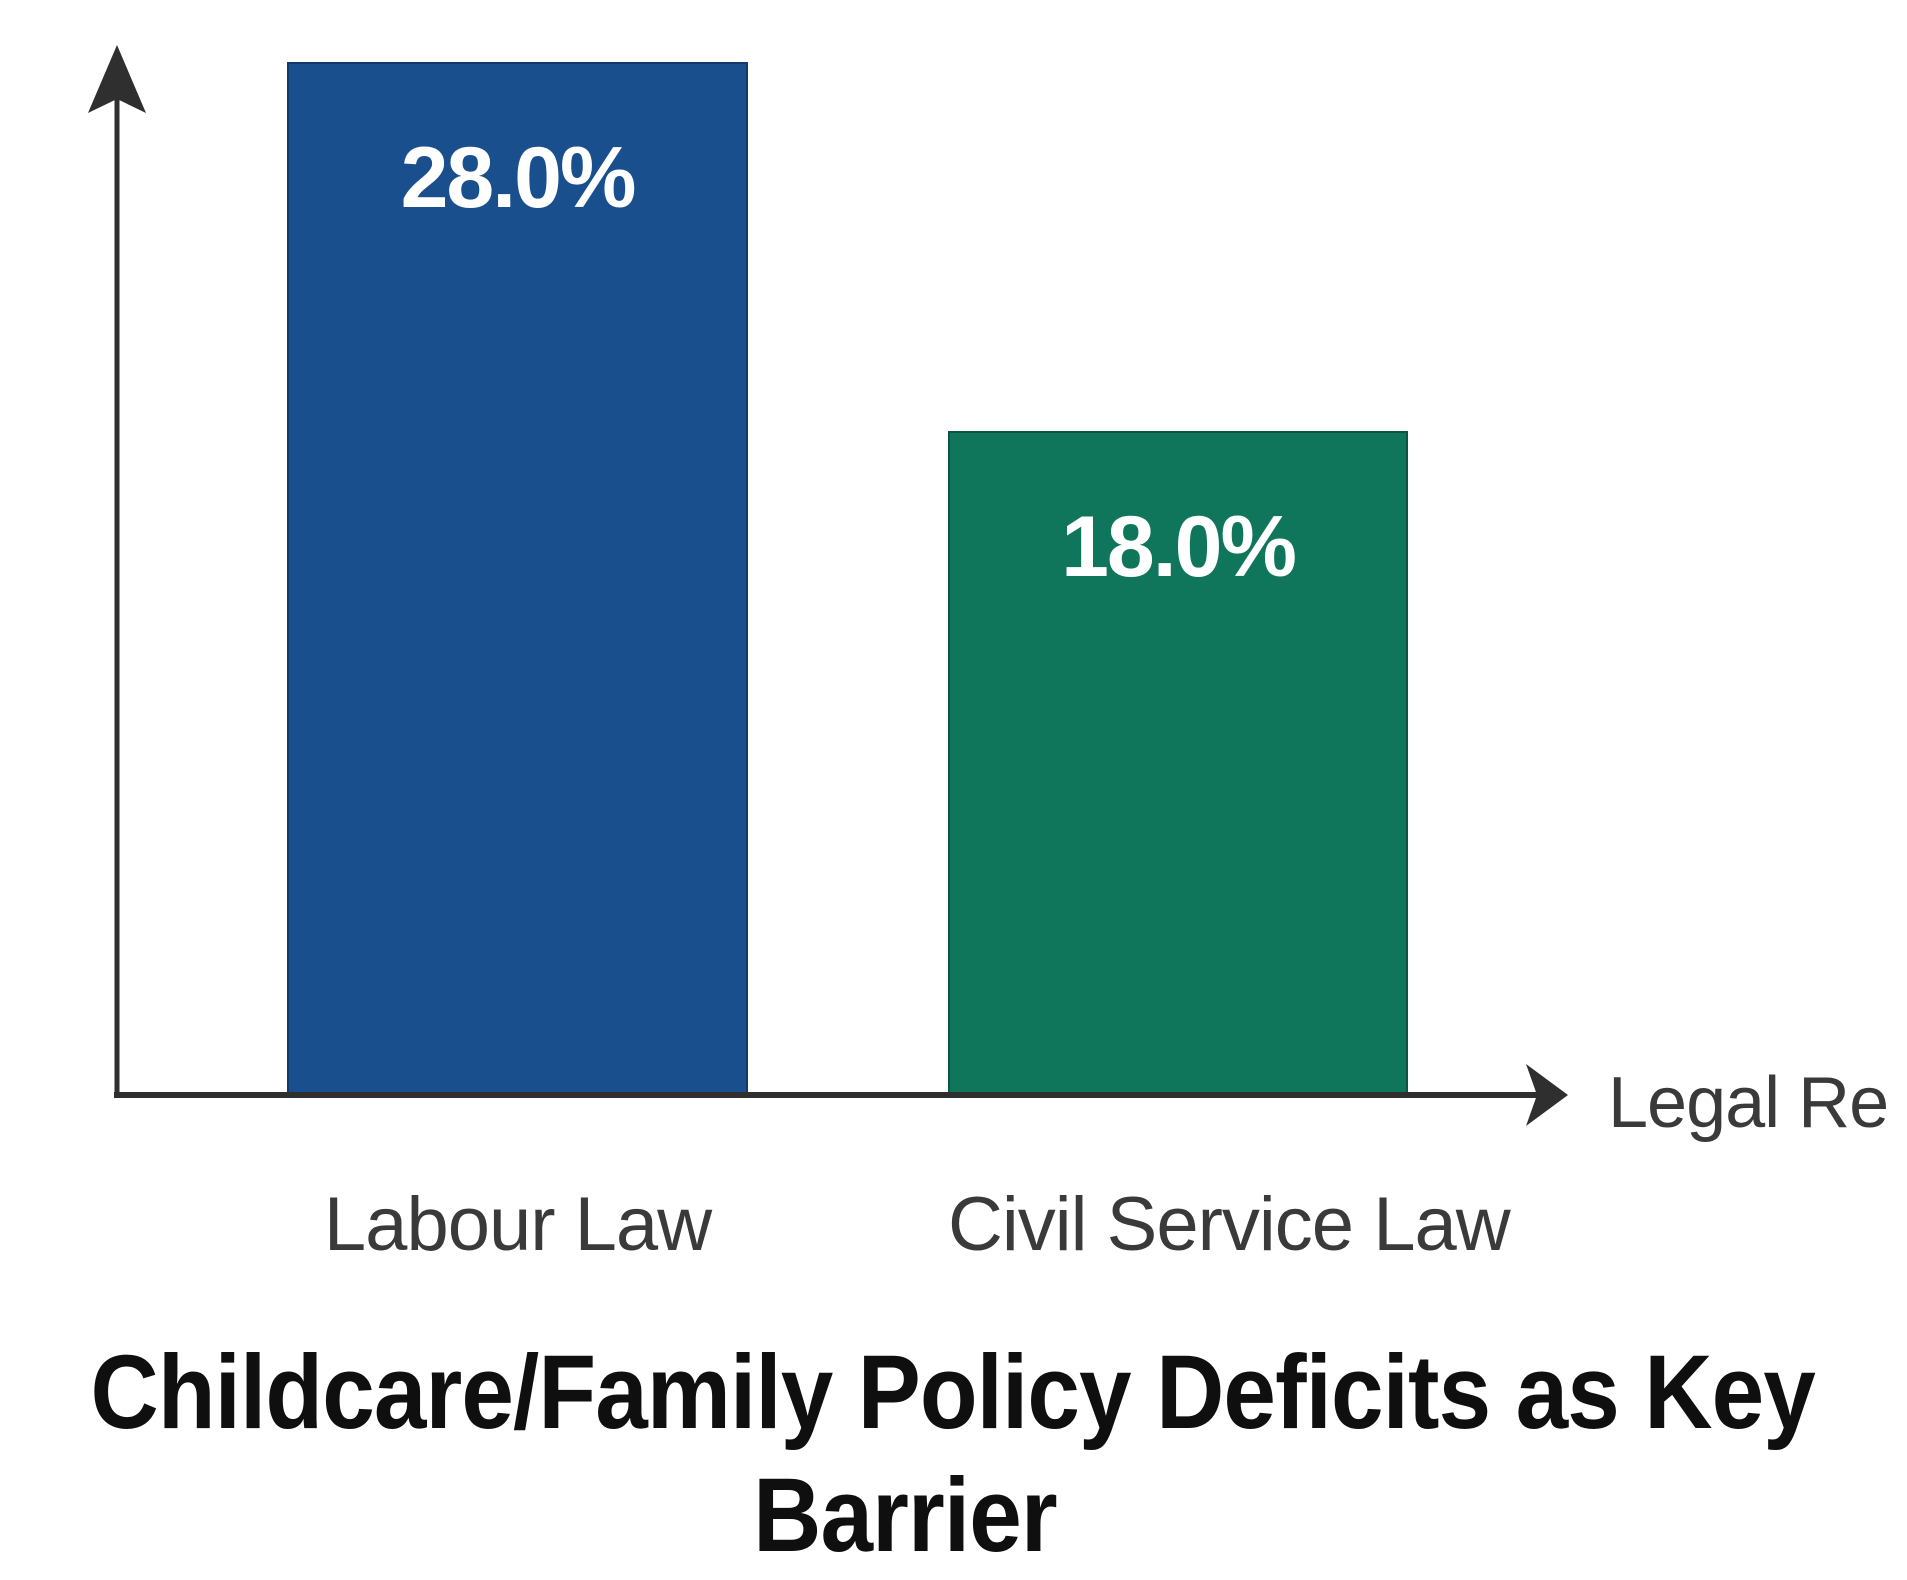 The image size is (1907, 1580). I want to click on category-label-civil-service-law: Civil Service Law, so click(1229, 1224).